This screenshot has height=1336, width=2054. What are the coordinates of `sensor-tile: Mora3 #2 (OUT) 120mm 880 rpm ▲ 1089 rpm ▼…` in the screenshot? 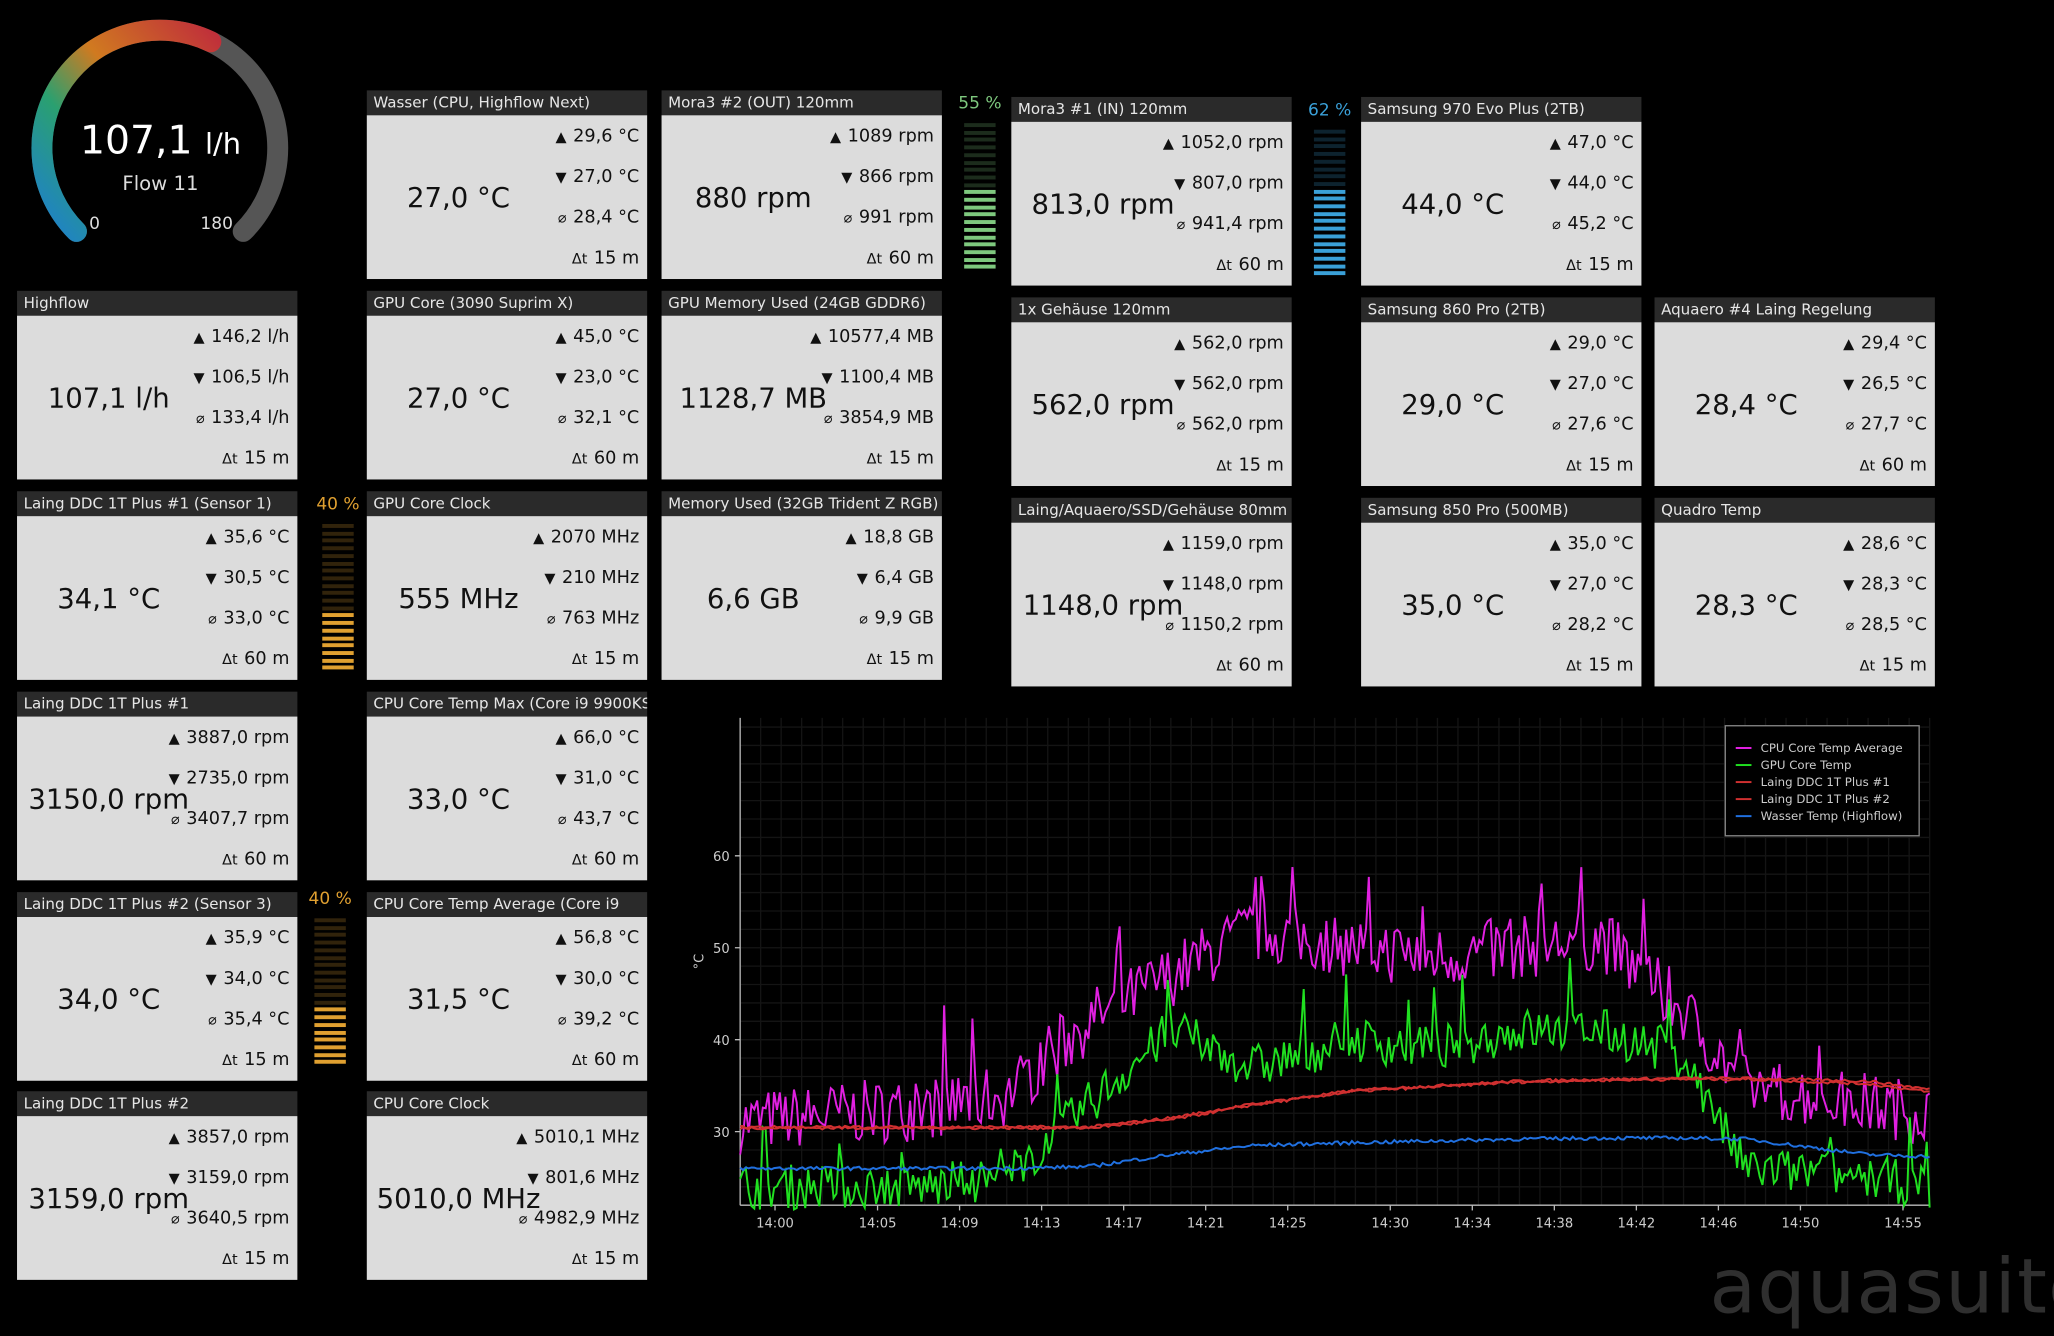 It's located at (801, 185).